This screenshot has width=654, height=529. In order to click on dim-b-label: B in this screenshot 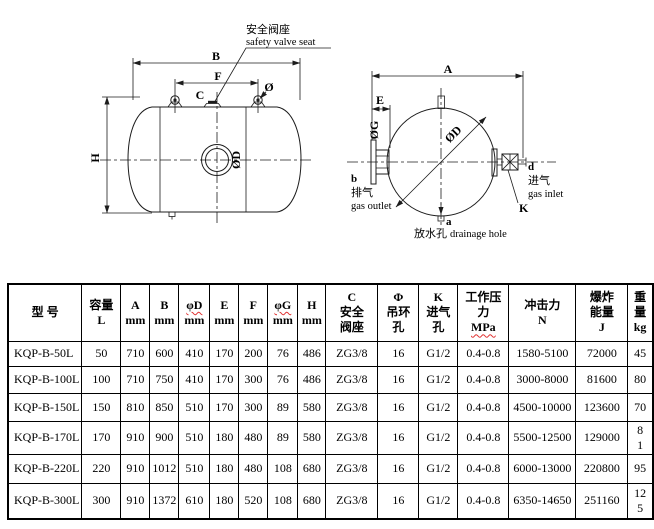, I will do `click(216, 56)`.